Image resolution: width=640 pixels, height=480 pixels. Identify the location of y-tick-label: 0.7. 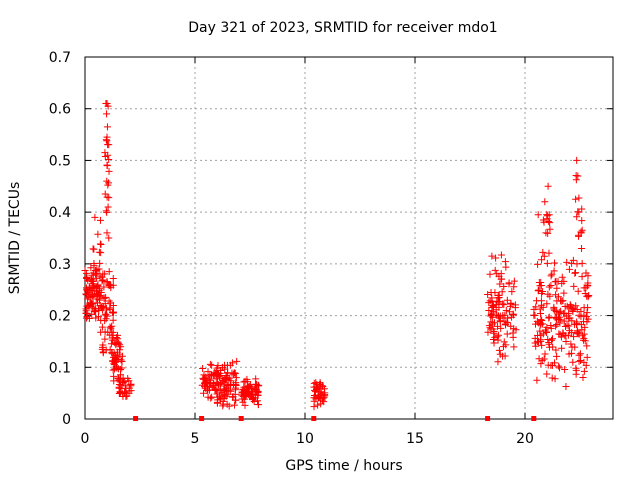
(60, 58).